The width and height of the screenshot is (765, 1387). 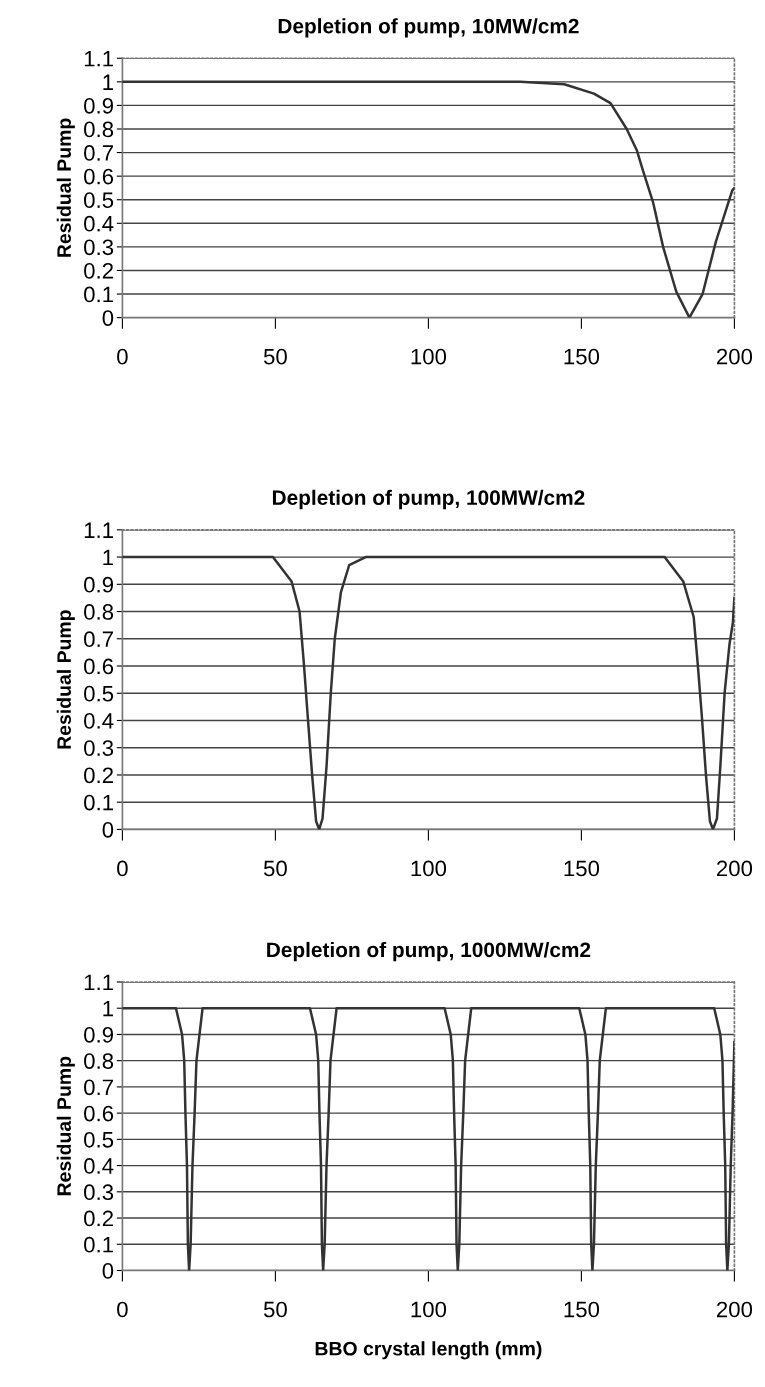 What do you see at coordinates (429, 951) in the screenshot?
I see `chart-title: Depletion of pump, 1000MW/cm2` at bounding box center [429, 951].